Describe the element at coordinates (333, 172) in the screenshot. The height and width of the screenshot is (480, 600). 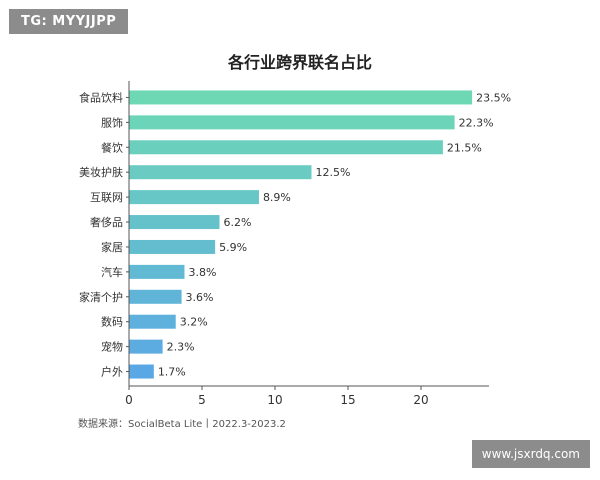
I see `value-label: 12.5%` at that location.